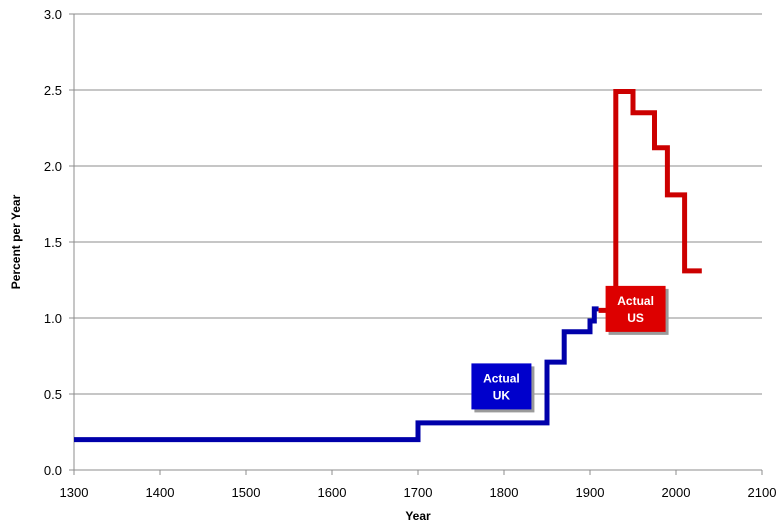  Describe the element at coordinates (246, 492) in the screenshot. I see `x-tick-label-2: 1500` at that location.